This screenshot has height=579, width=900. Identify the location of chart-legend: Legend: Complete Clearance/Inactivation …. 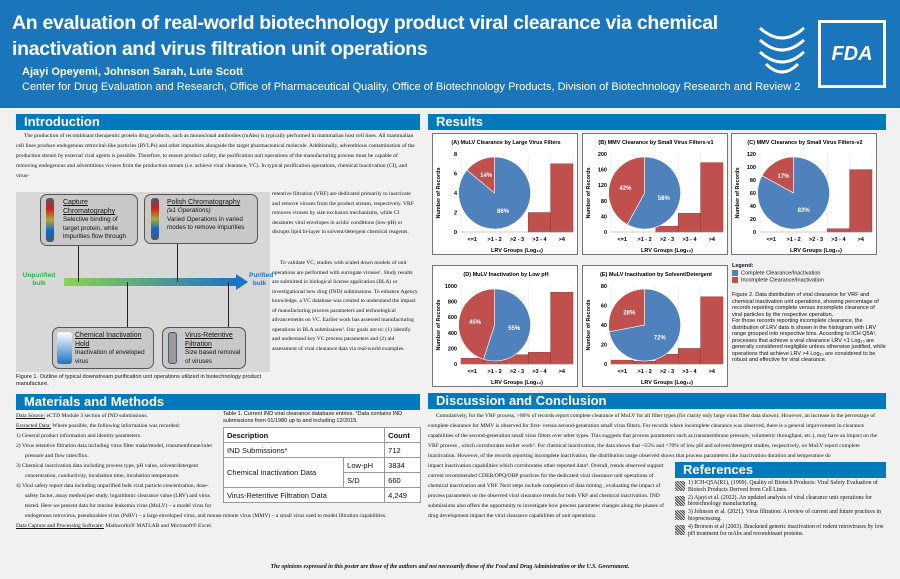
(778, 273).